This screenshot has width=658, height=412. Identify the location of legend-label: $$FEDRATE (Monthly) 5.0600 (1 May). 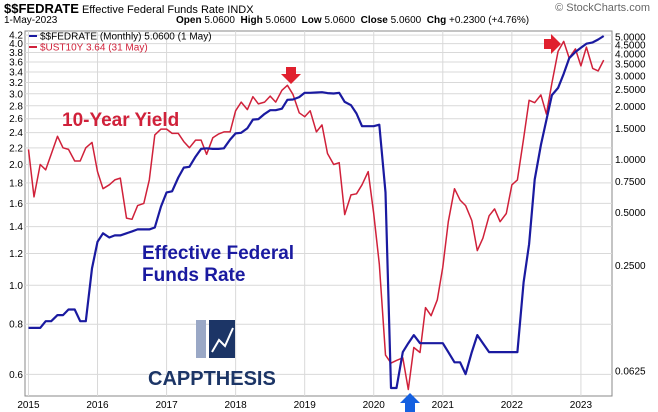
(126, 37).